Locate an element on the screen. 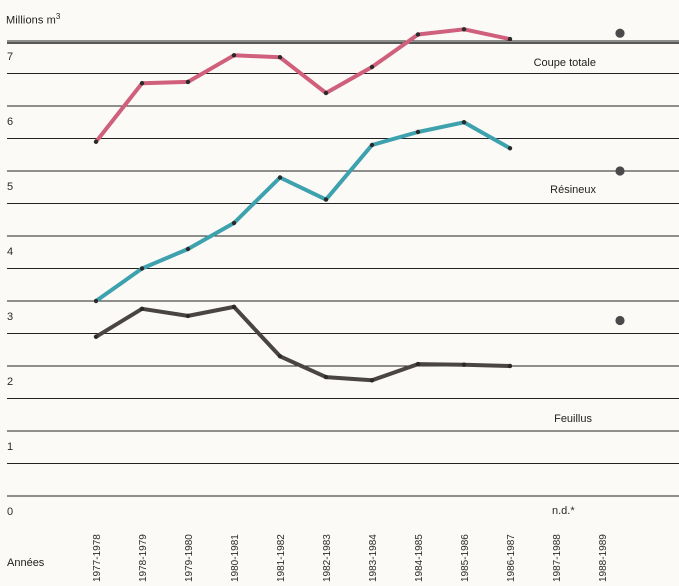  x-category-label: 1982-1983 is located at coordinates (327, 558).